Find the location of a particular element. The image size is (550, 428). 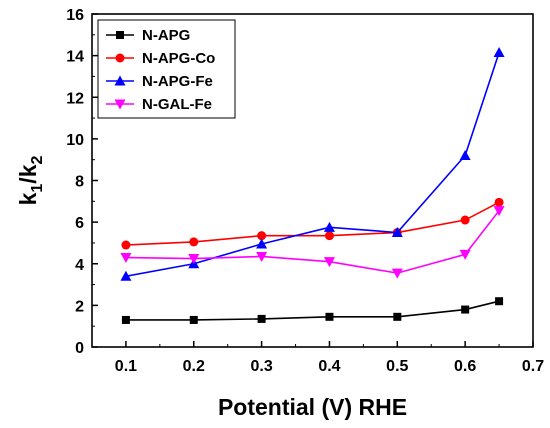

legend-item: N-GAL-Fe is located at coordinates (159, 104).